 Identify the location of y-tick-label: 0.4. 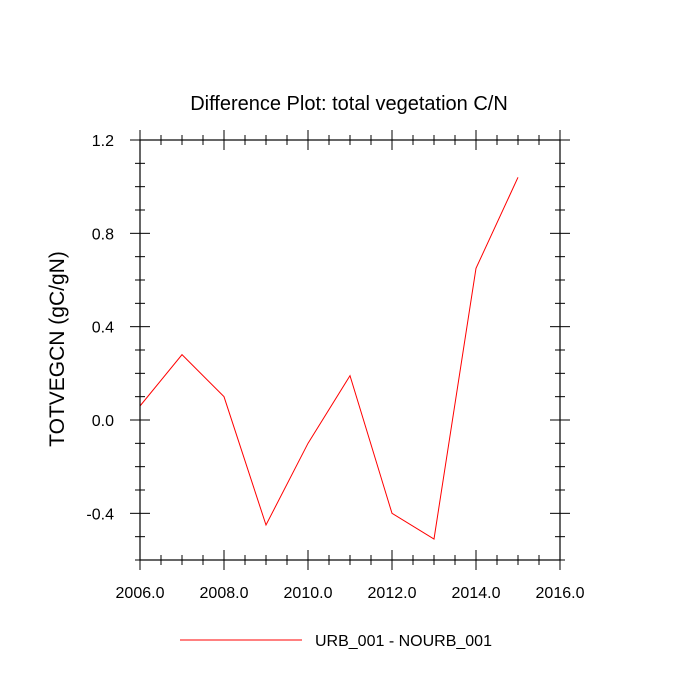
(103, 328).